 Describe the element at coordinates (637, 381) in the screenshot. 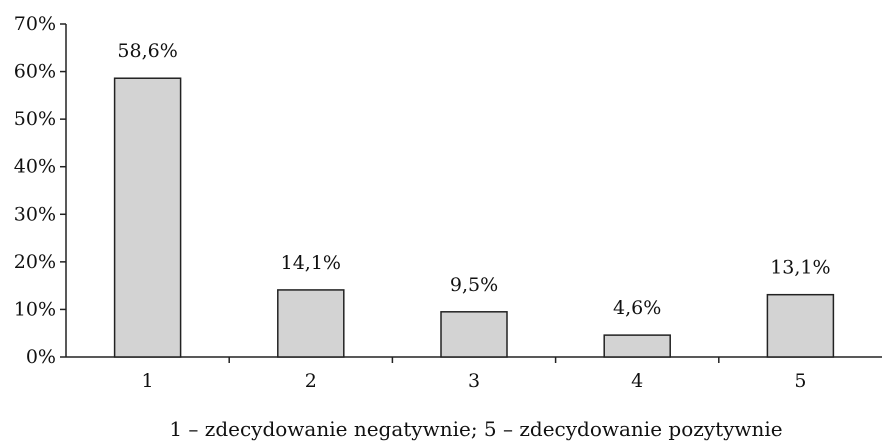

I see `x-tick-label: 4` at that location.